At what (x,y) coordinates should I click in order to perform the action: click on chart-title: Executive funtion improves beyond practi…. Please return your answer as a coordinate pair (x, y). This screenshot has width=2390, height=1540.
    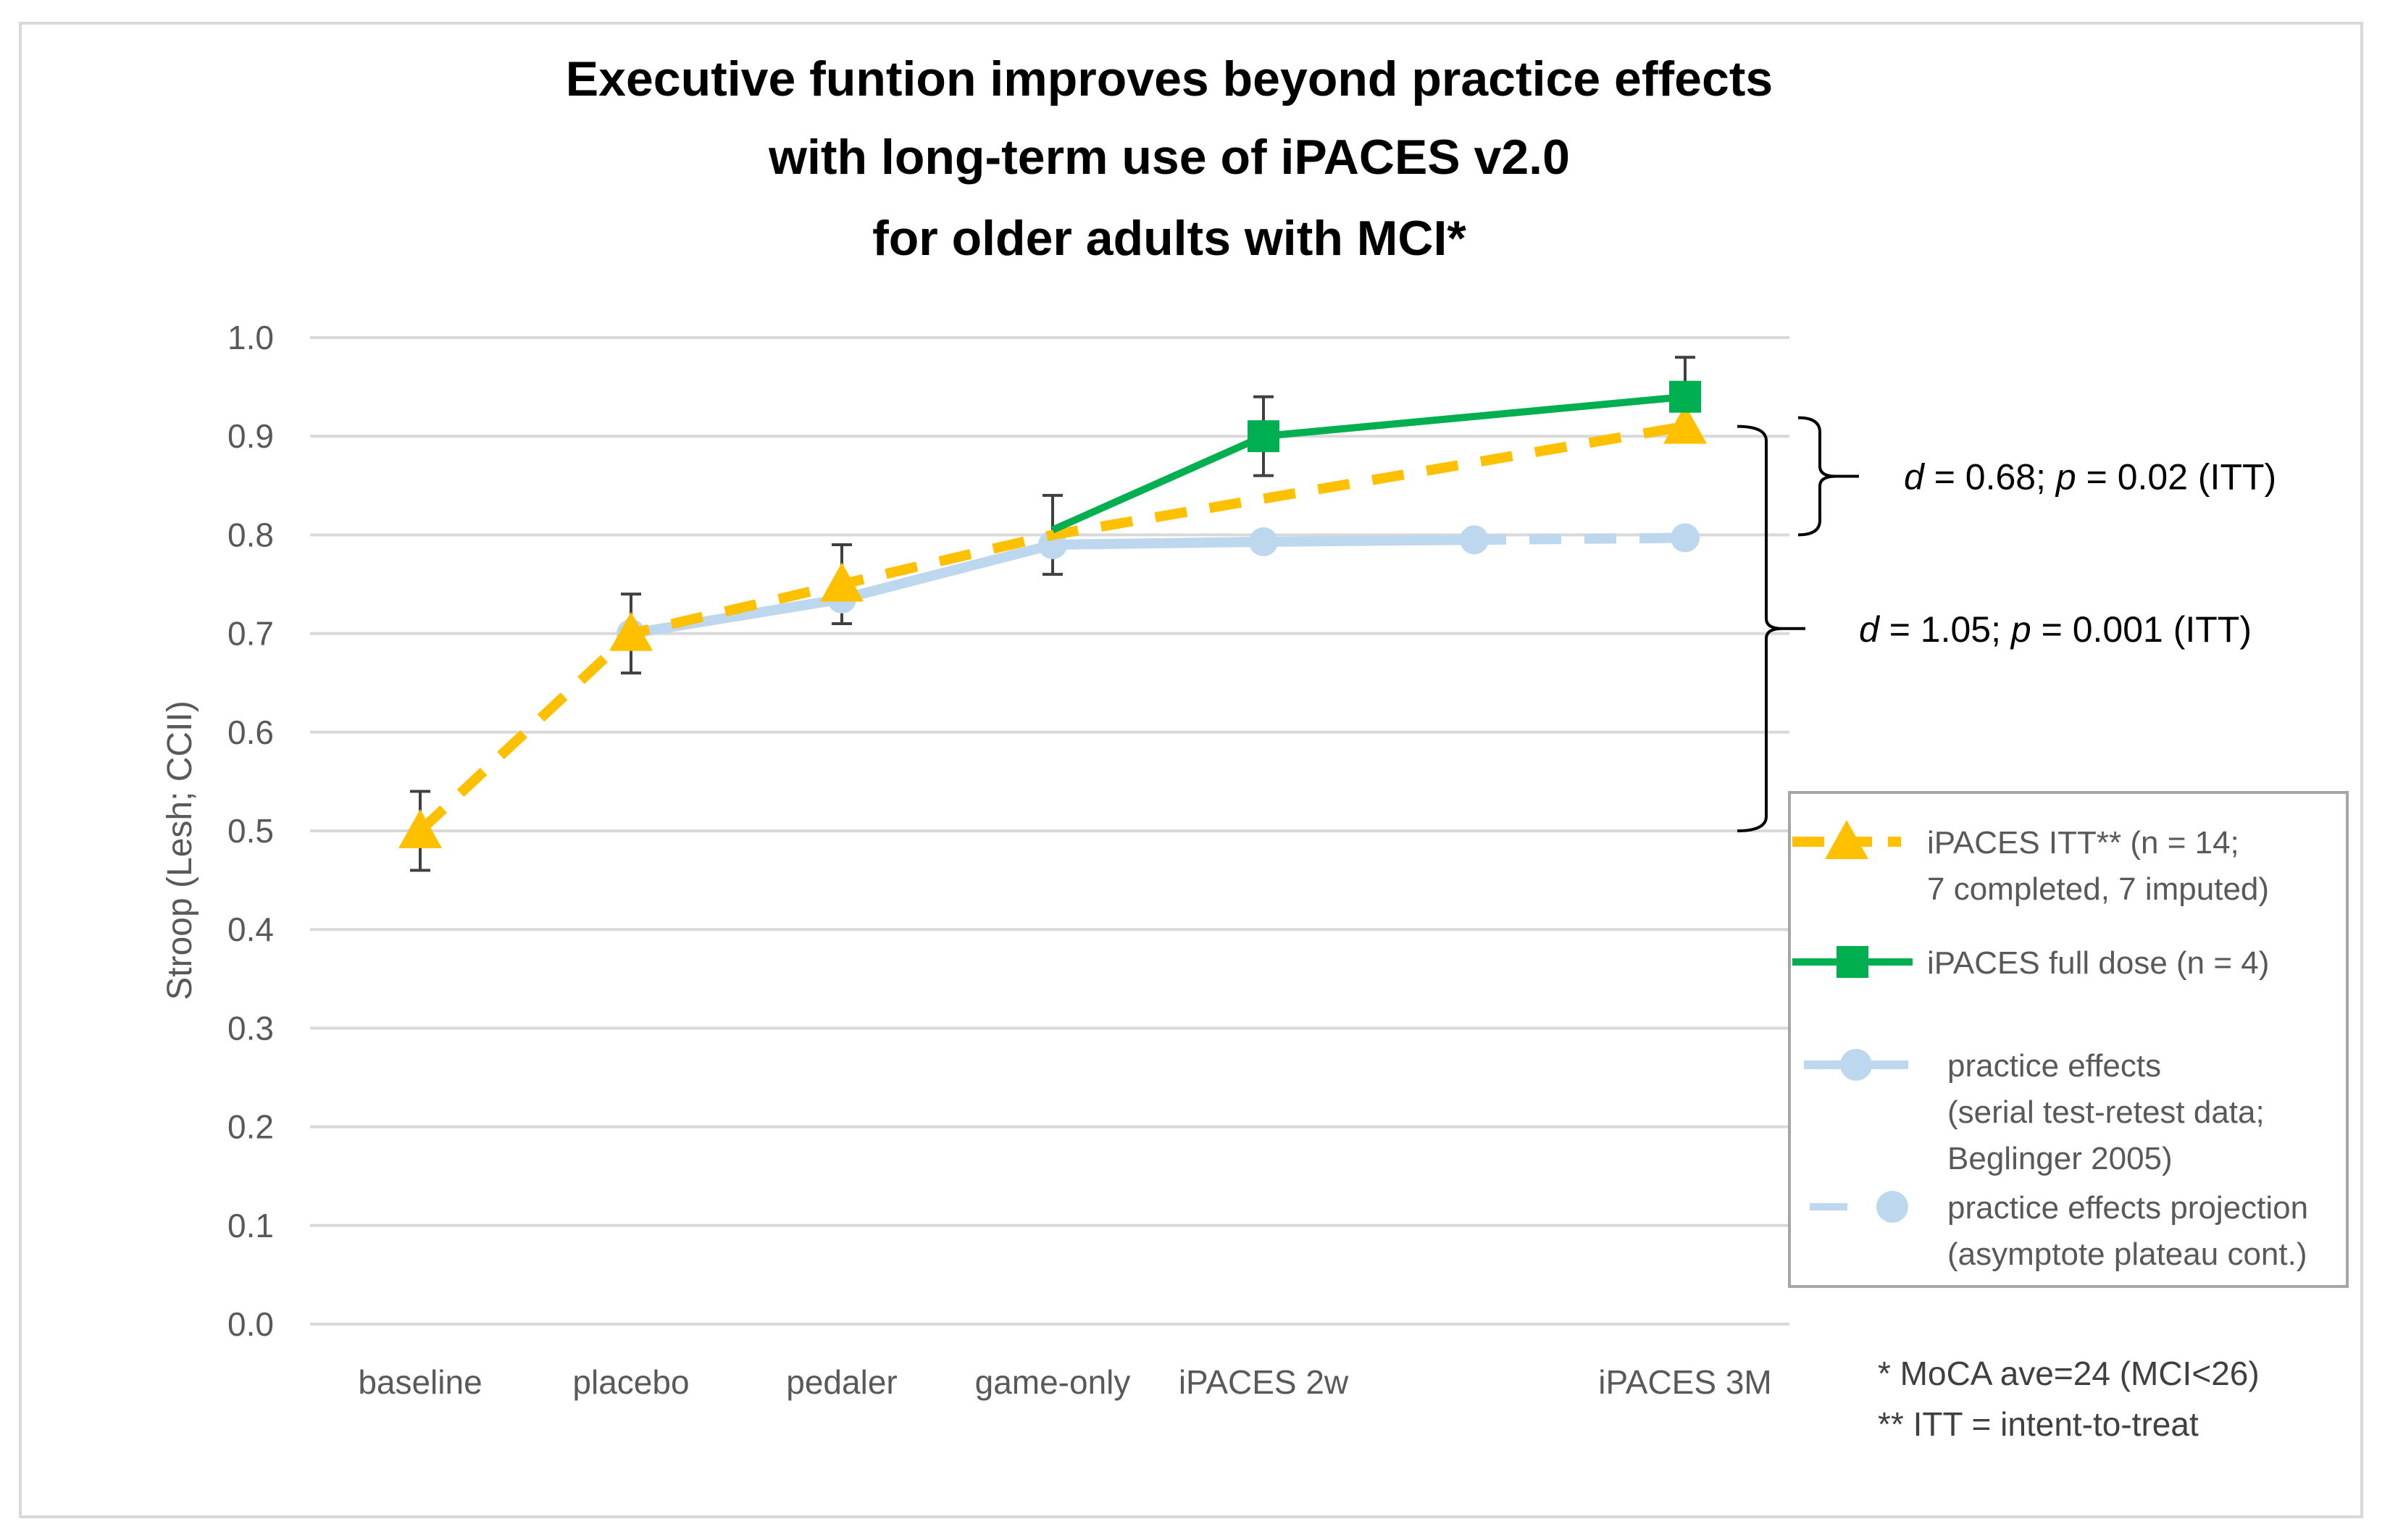
    Looking at the image, I should click on (1169, 158).